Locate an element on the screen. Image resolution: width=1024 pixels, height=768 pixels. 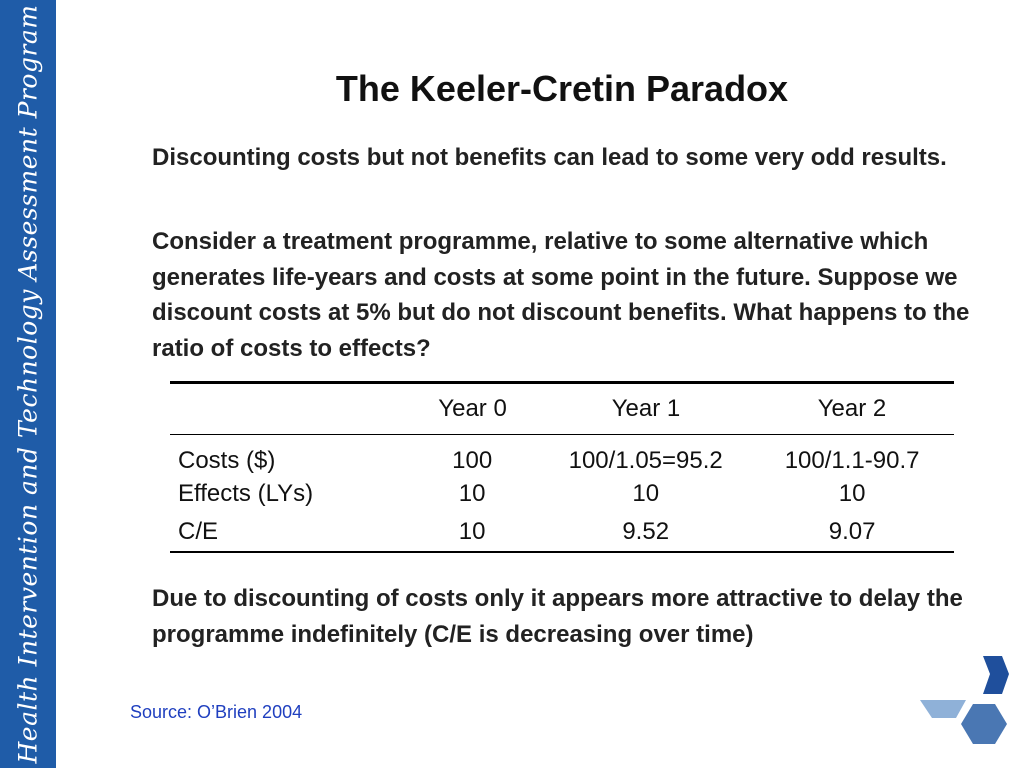
header-cell-year2: Year 2 is located at coordinates (852, 408).